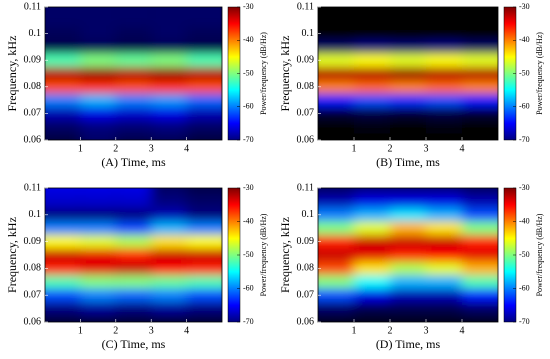 Image resolution: width=550 pixels, height=359 pixels. Describe the element at coordinates (248, 187) in the screenshot. I see `colorbar-tick-label: -30` at that location.